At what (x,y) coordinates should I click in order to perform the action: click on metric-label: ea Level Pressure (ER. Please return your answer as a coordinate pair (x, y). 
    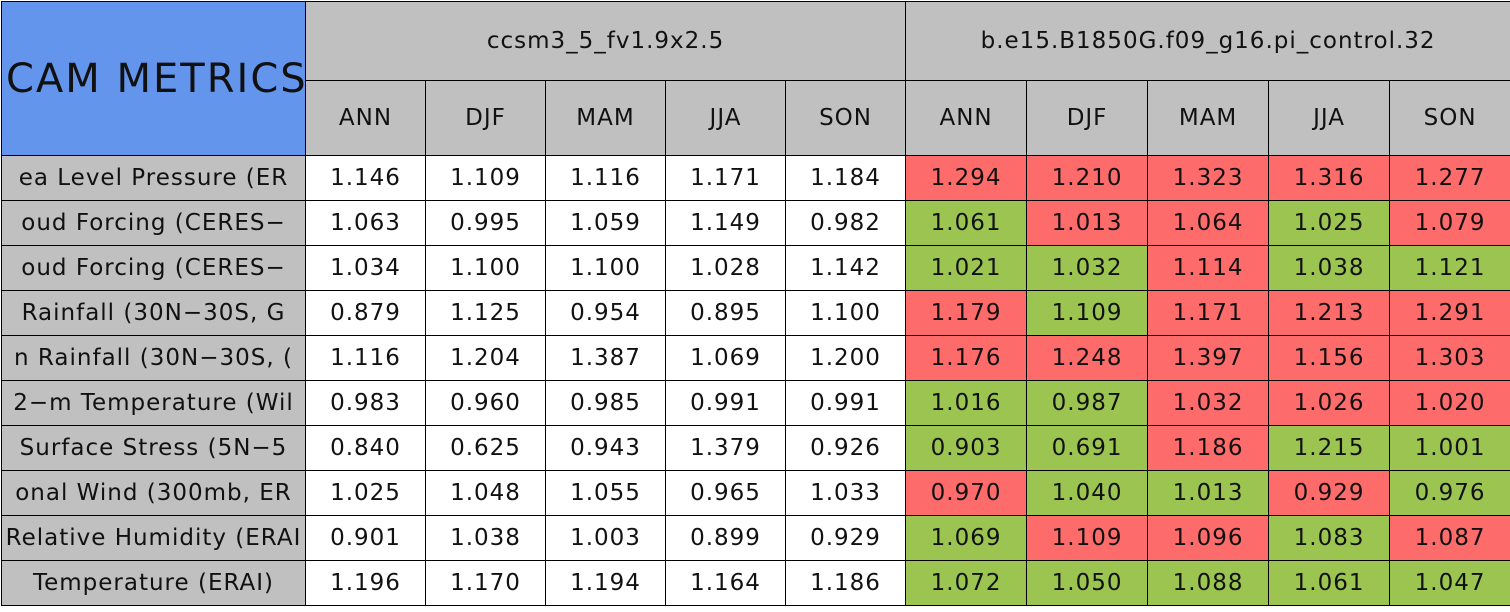
    Looking at the image, I should click on (154, 178).